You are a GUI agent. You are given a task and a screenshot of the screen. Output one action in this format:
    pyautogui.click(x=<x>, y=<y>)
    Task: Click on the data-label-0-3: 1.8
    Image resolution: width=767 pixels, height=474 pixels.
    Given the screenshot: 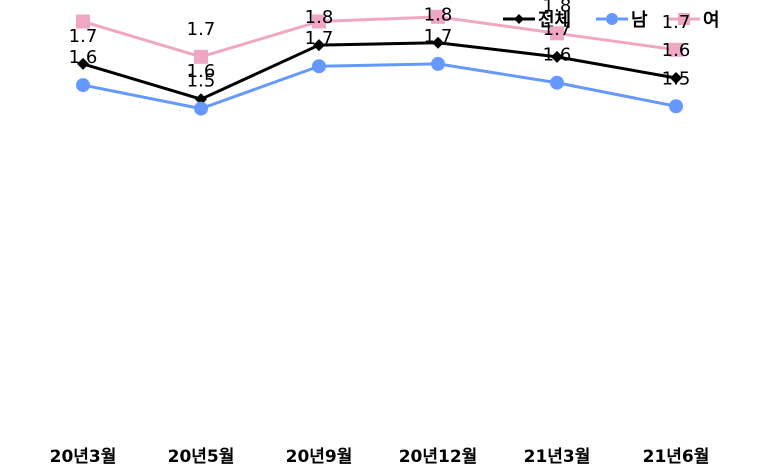 What is the action you would take?
    pyautogui.click(x=438, y=15)
    